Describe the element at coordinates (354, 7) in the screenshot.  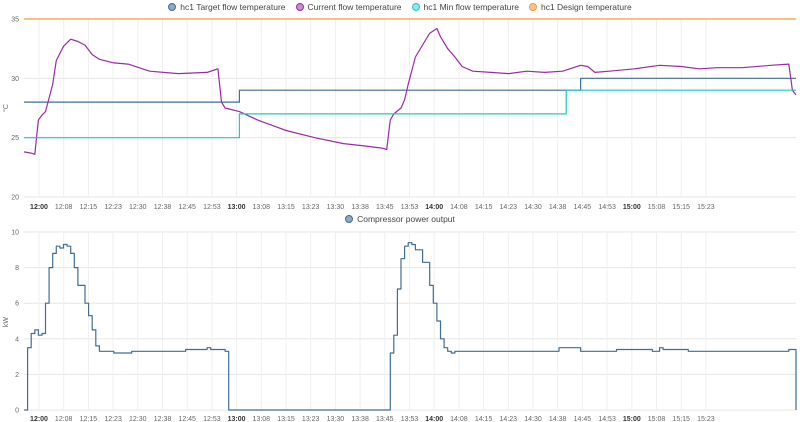
I see `legend-label: Current flow temperature` at that location.